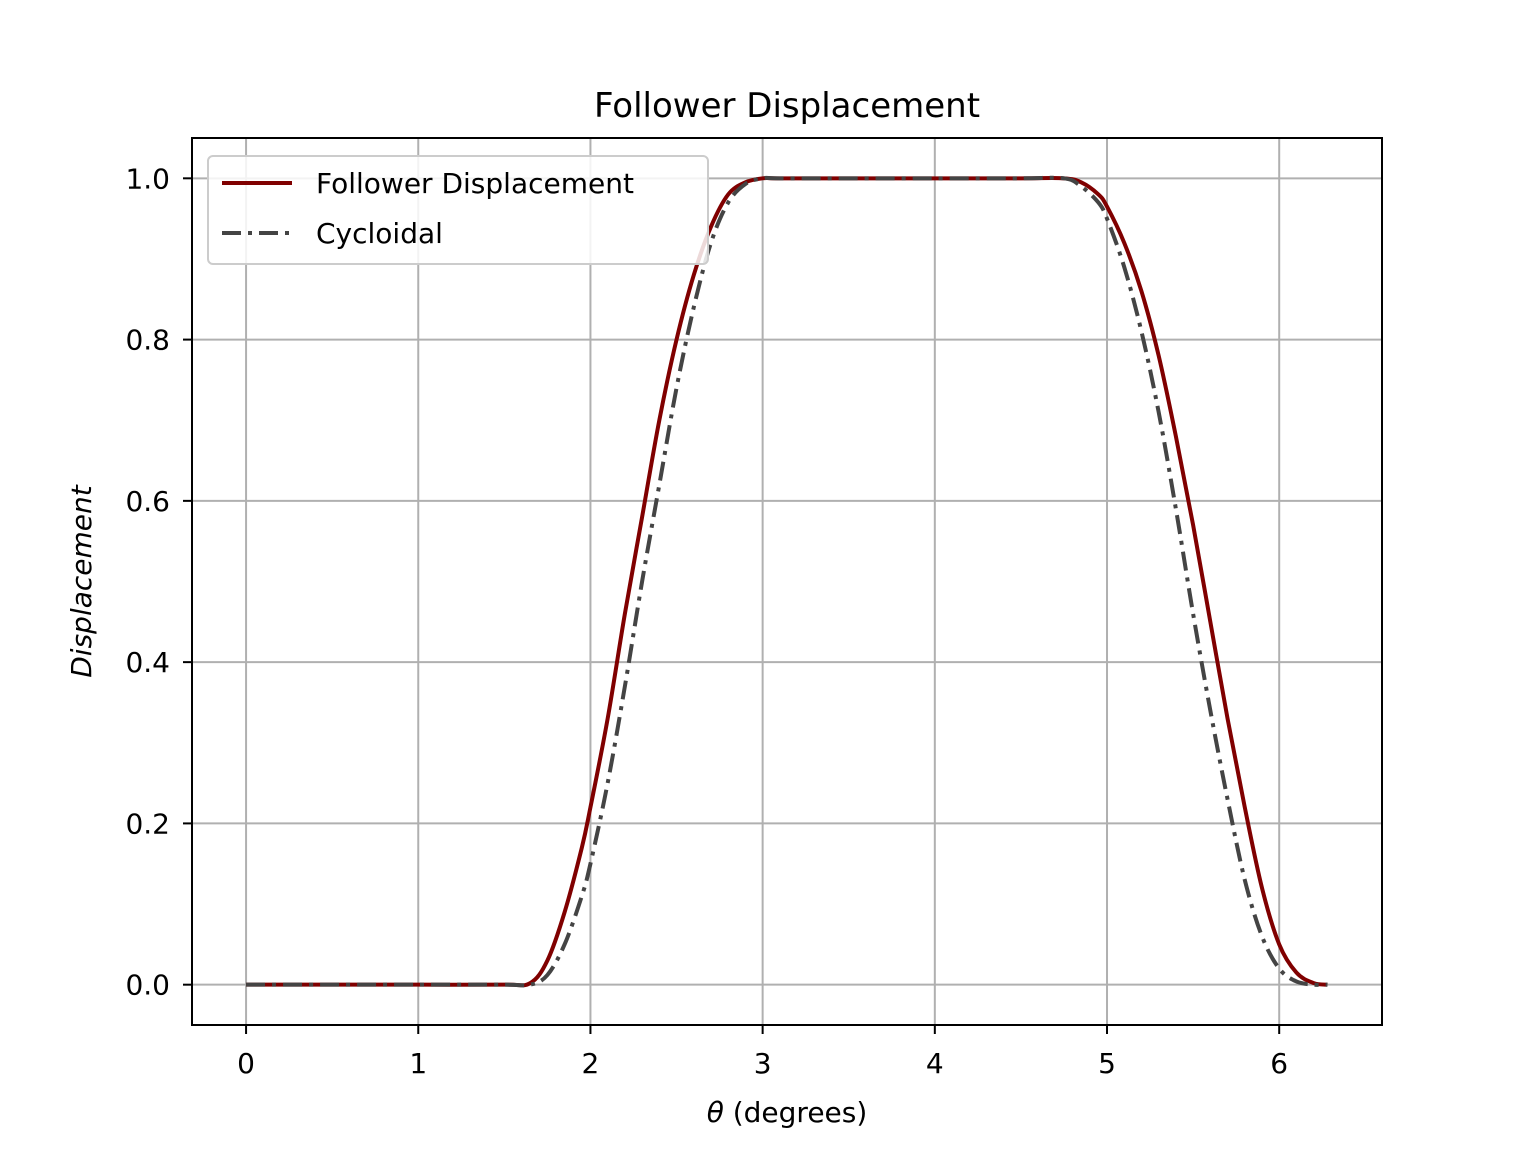 The height and width of the screenshot is (1156, 1536). Describe the element at coordinates (246, 1063) in the screenshot. I see `x-tick-label: 0` at that location.